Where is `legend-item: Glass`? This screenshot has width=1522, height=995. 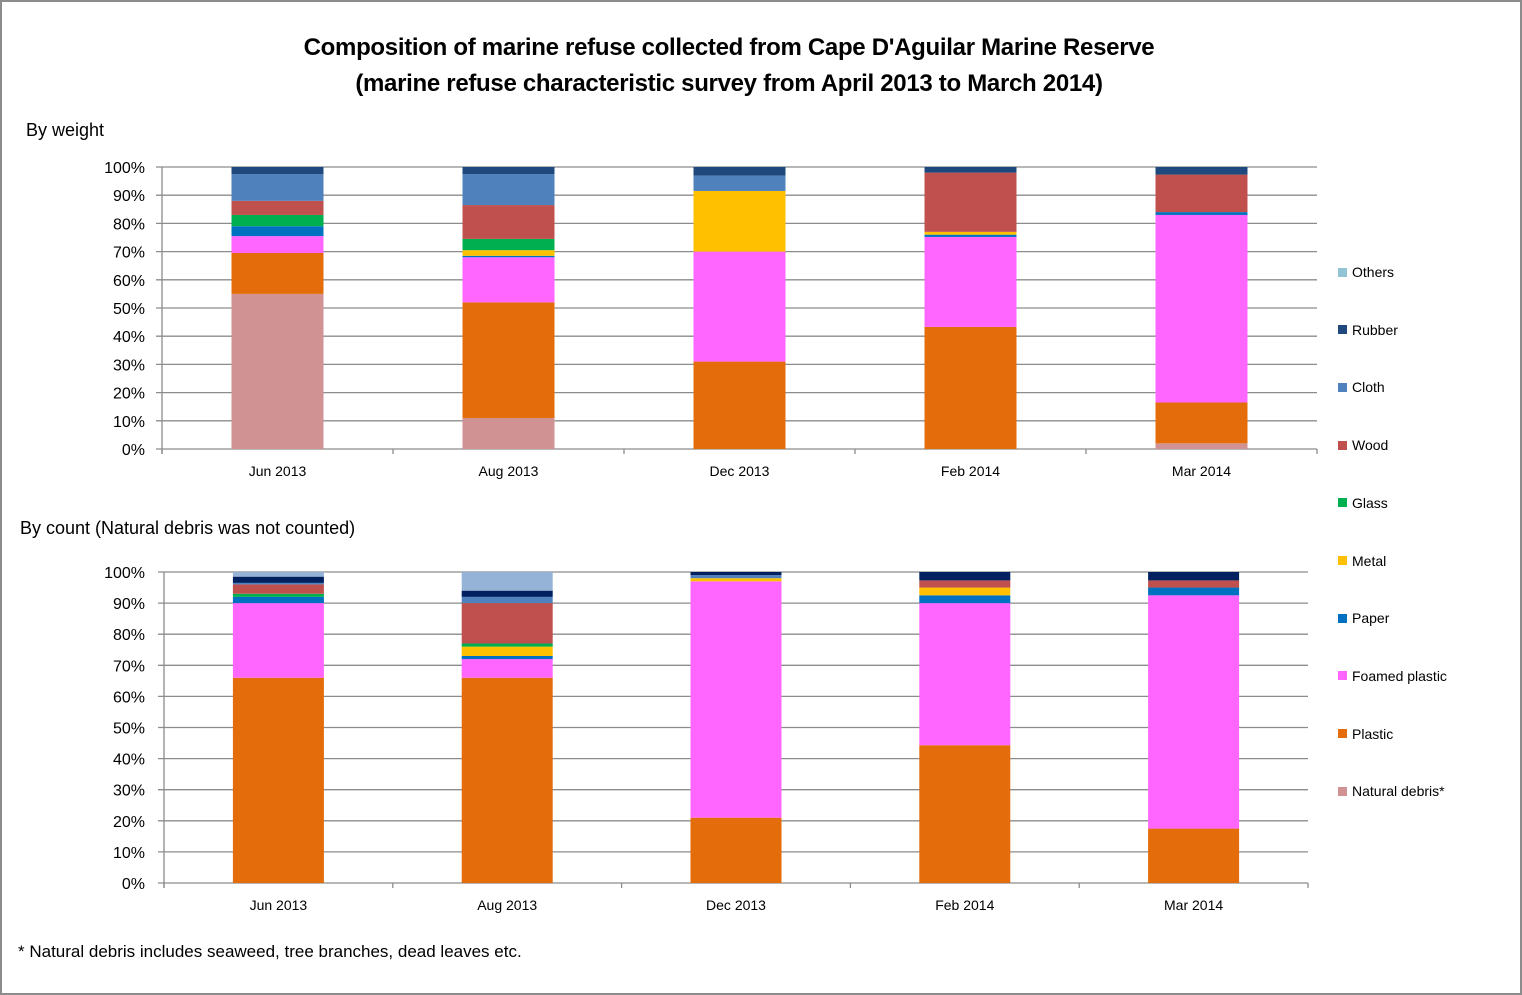
legend-item: Glass is located at coordinates (1363, 503).